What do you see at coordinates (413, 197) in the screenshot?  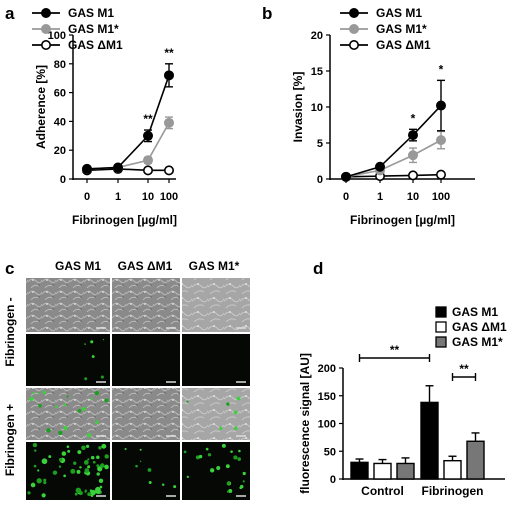 I see `x-tick-label: 10` at bounding box center [413, 197].